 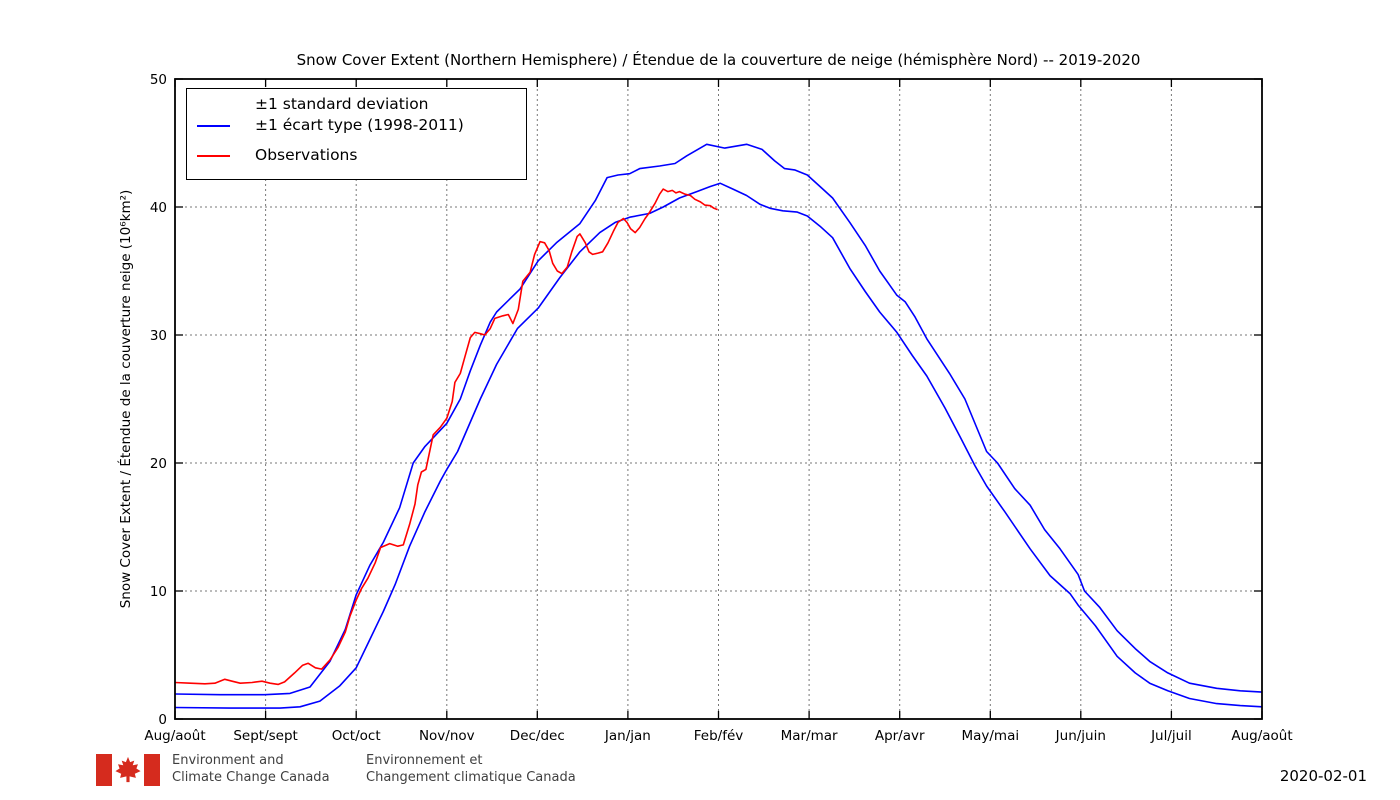 What do you see at coordinates (213, 126) in the screenshot?
I see `legend-std-sample-line` at bounding box center [213, 126].